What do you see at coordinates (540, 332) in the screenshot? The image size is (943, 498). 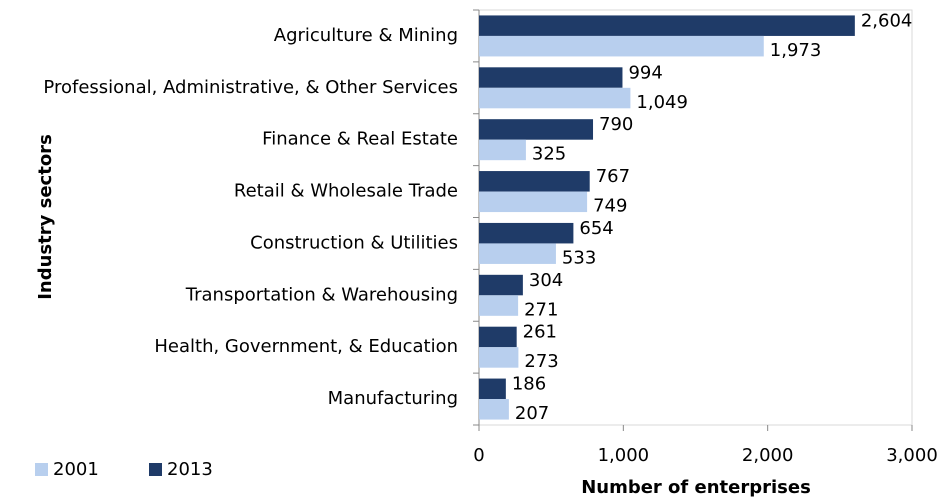 I see `value-label: 261` at bounding box center [540, 332].